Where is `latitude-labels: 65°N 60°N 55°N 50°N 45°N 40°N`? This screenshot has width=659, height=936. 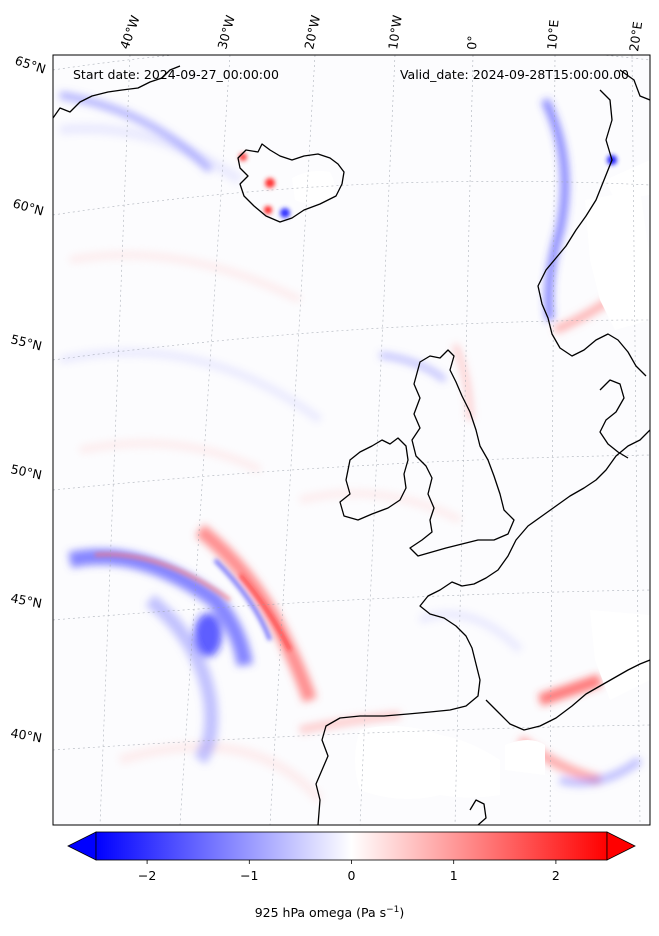 latitude-labels: 65°N 60°N 55°N 50°N 45°N 40°N is located at coordinates (28, 399).